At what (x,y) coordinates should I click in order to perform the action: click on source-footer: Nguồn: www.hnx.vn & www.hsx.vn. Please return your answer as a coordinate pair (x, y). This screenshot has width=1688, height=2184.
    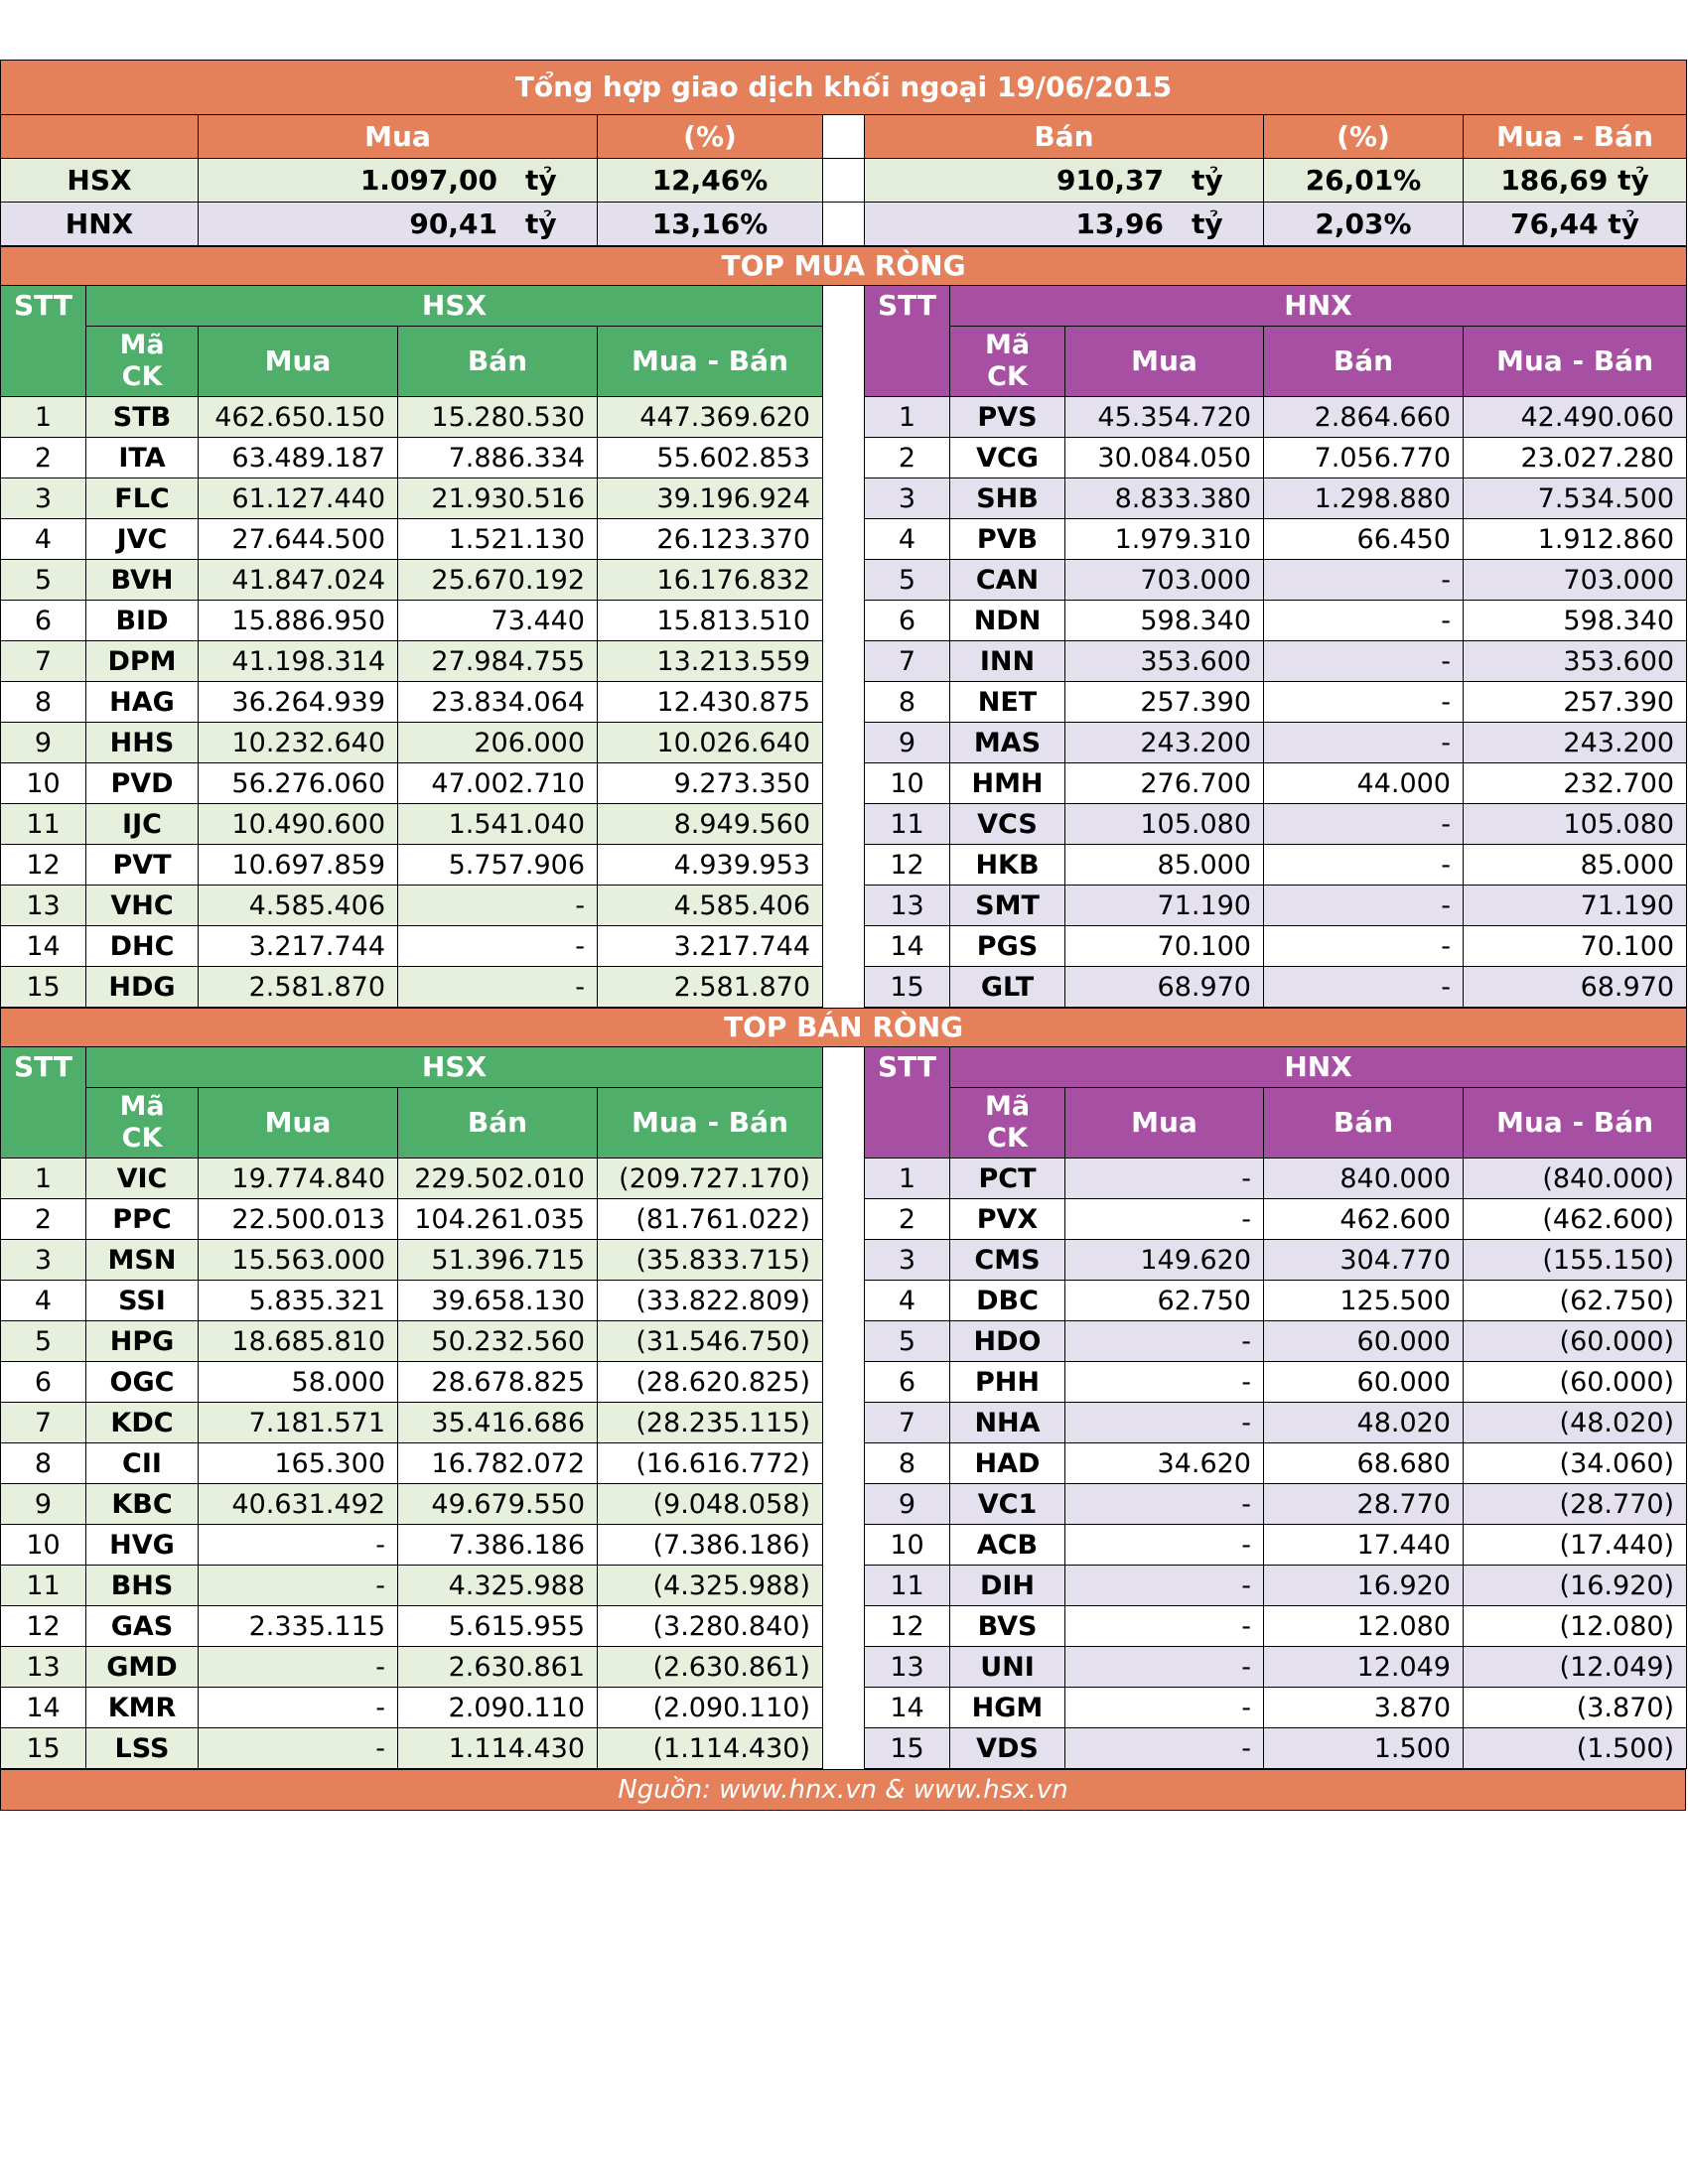
    Looking at the image, I should click on (843, 1790).